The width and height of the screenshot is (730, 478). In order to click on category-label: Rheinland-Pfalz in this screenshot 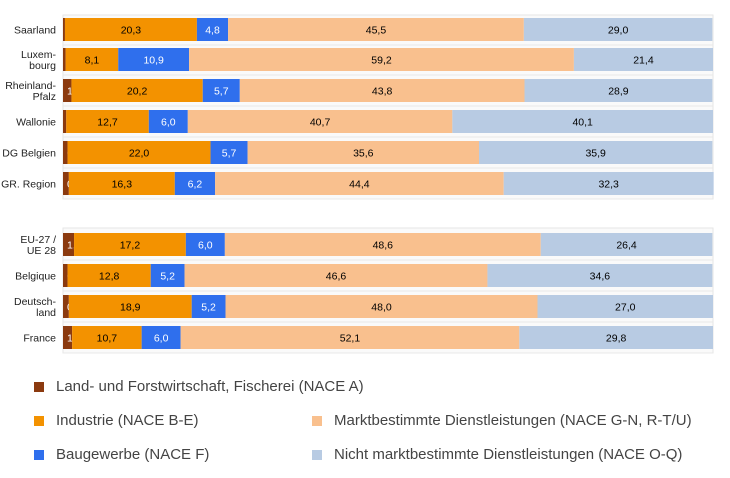, I will do `click(30, 91)`.